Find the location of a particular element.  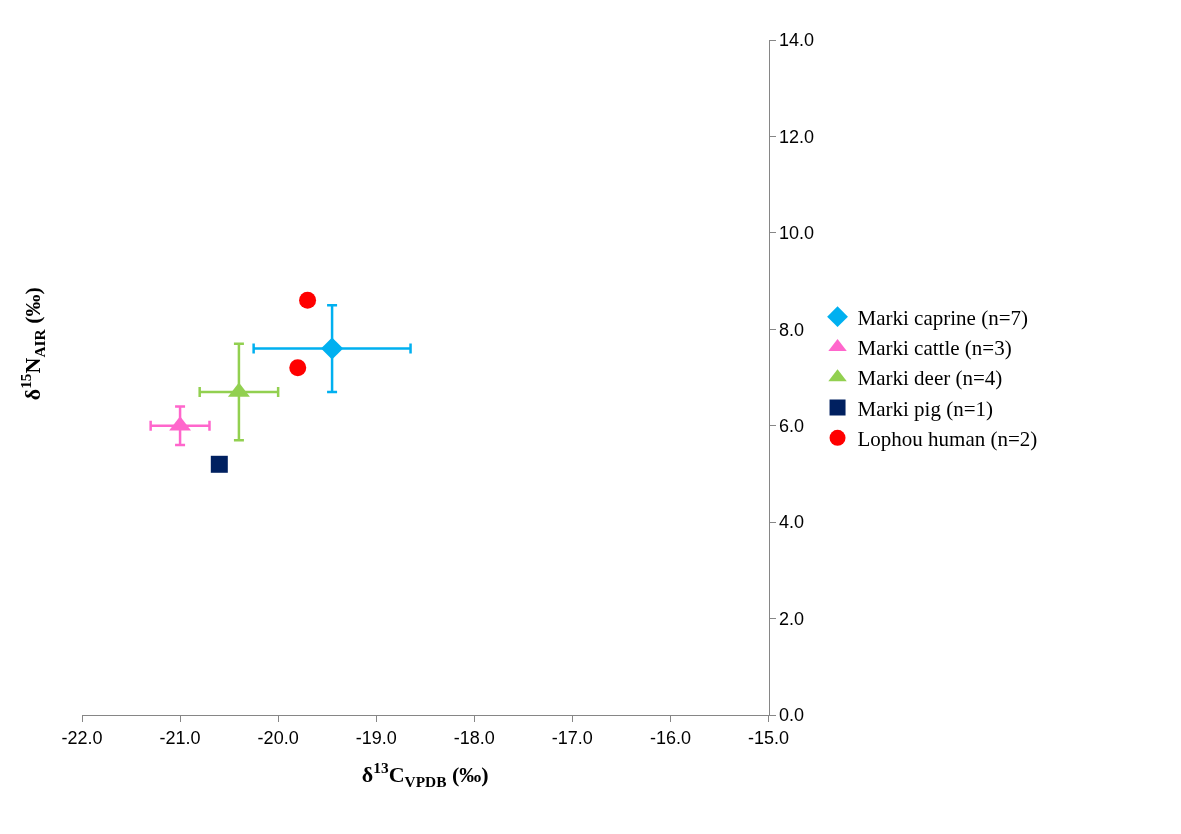

x-tick-label: -21.0 is located at coordinates (180, 737).